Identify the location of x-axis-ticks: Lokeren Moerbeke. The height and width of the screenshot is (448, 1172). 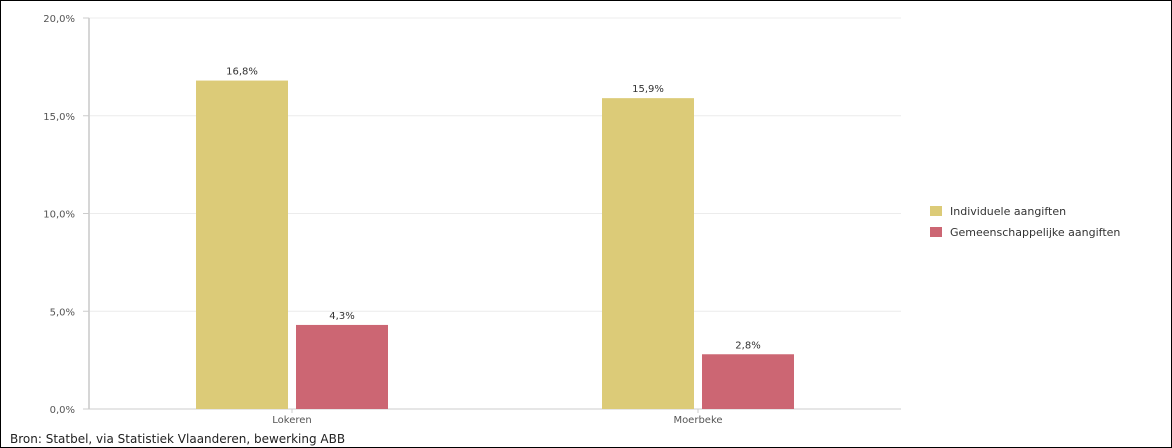
(497, 417).